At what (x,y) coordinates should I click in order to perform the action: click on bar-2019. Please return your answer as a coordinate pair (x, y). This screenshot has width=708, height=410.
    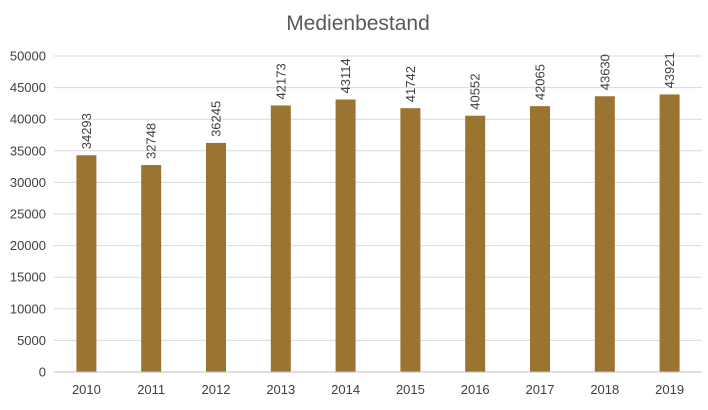
    Looking at the image, I should click on (669, 233).